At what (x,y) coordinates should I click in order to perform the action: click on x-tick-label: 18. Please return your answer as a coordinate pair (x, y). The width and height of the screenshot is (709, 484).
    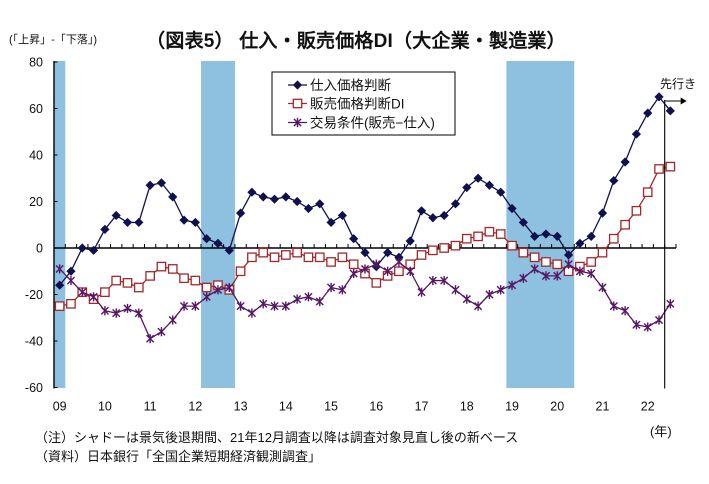
    Looking at the image, I should click on (467, 407).